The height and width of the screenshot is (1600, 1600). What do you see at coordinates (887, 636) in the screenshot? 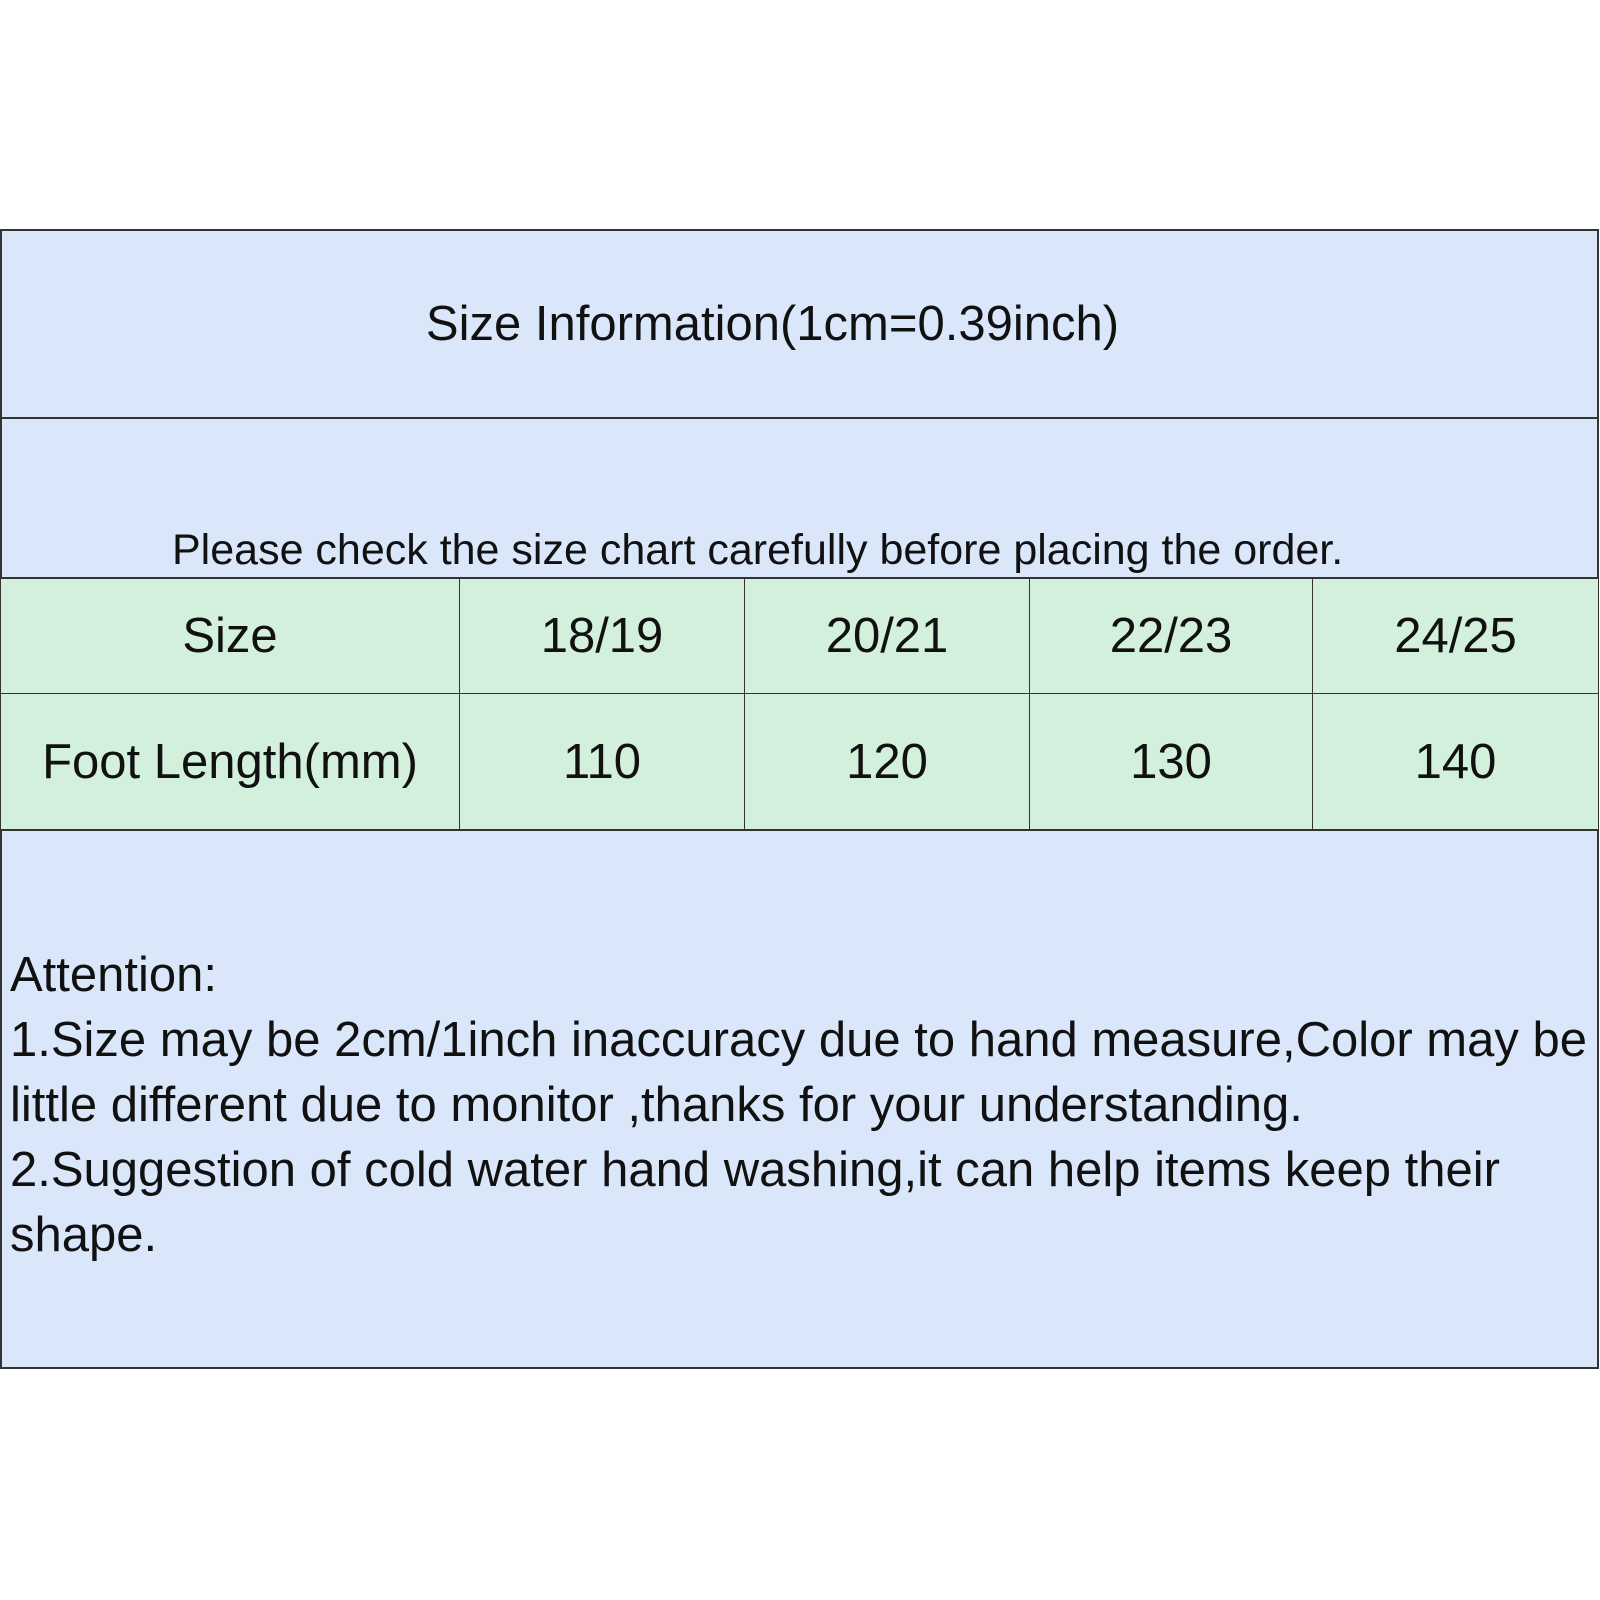
I see `header-cell: 20/21` at bounding box center [887, 636].